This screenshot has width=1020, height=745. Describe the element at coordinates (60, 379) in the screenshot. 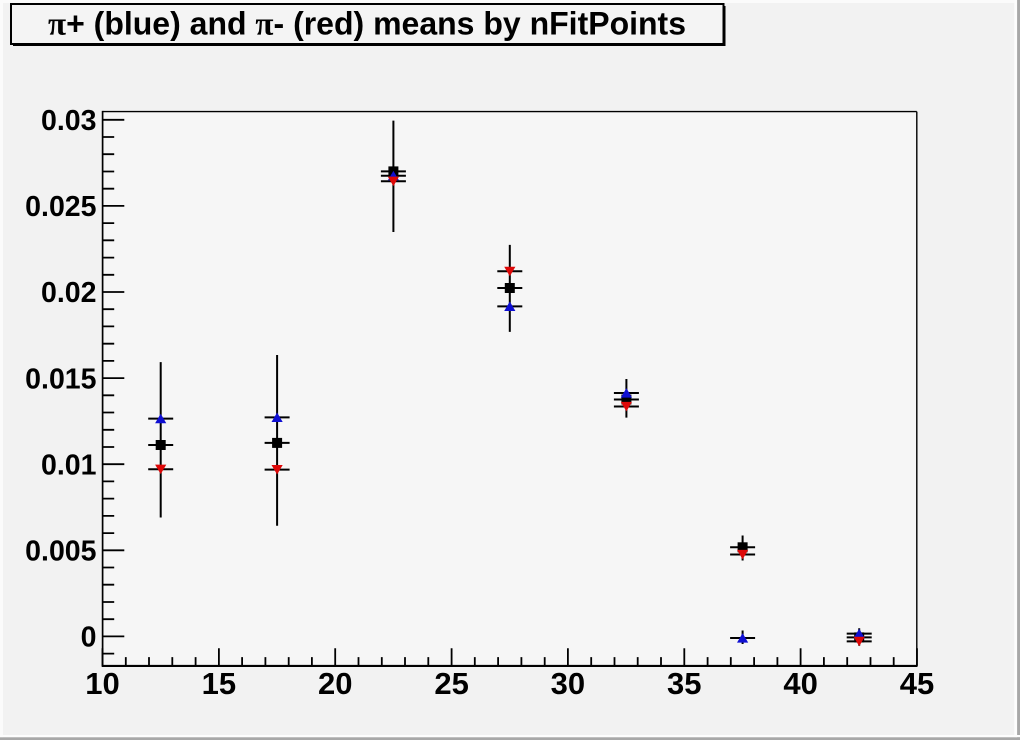

I see `svg-text: 0.015` at that location.